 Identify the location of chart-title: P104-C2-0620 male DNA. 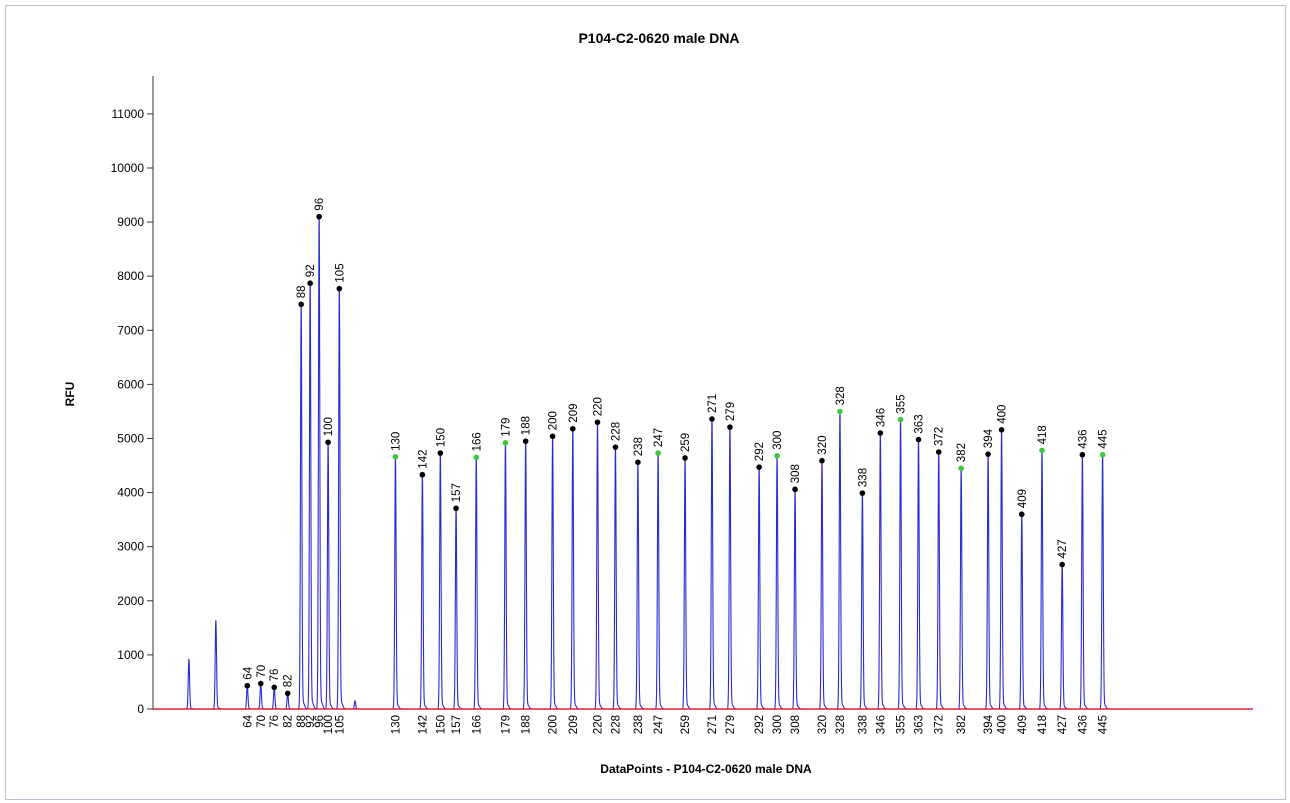
(658, 38).